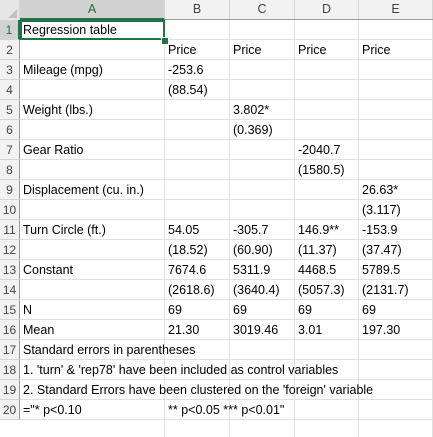 This screenshot has height=437, width=433. I want to click on cell-b2: Price, so click(182, 50).